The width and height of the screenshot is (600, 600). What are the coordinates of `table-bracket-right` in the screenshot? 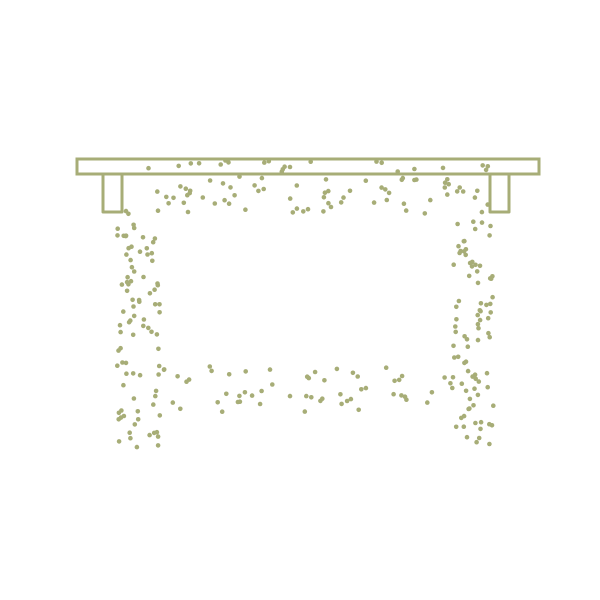 It's located at (499, 194).